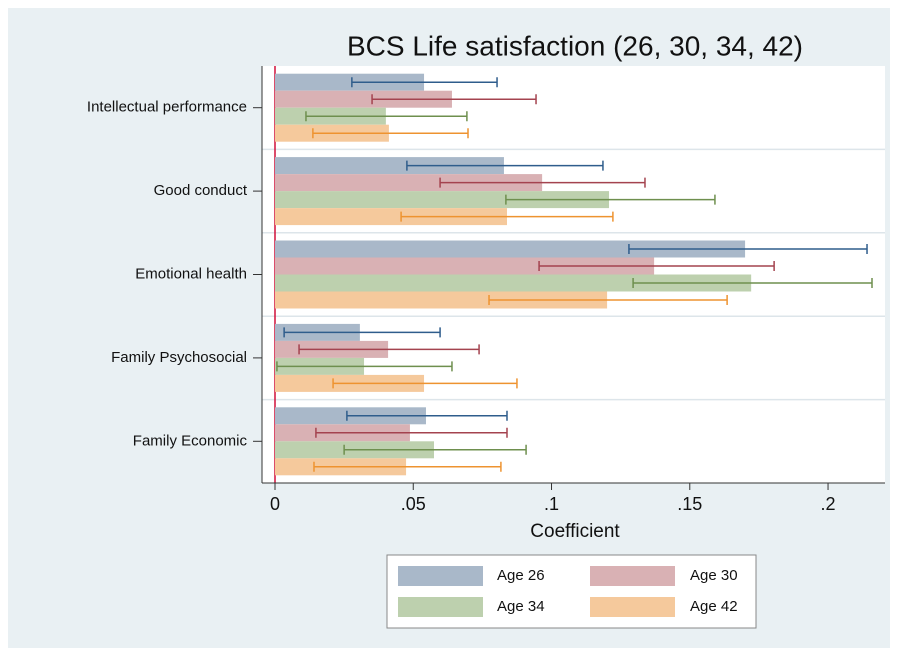 The width and height of the screenshot is (898, 656). Describe the element at coordinates (575, 531) in the screenshot. I see `x-axis-label: Coefficient` at that location.